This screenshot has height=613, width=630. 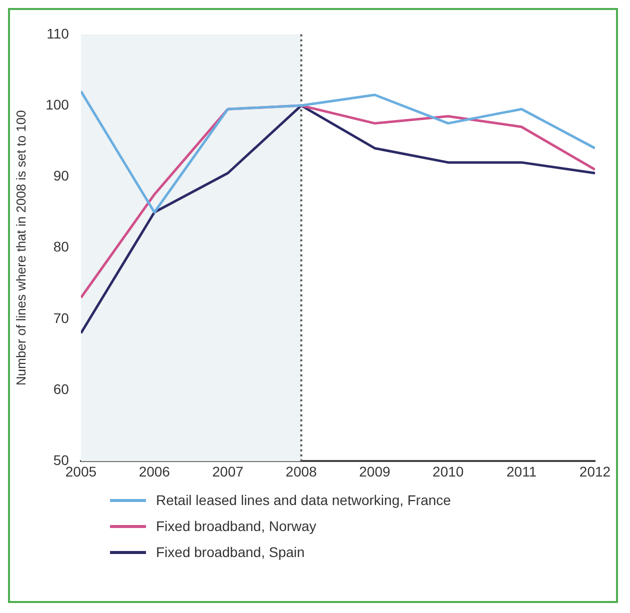 I want to click on y-tick-label: 60, so click(x=61, y=388).